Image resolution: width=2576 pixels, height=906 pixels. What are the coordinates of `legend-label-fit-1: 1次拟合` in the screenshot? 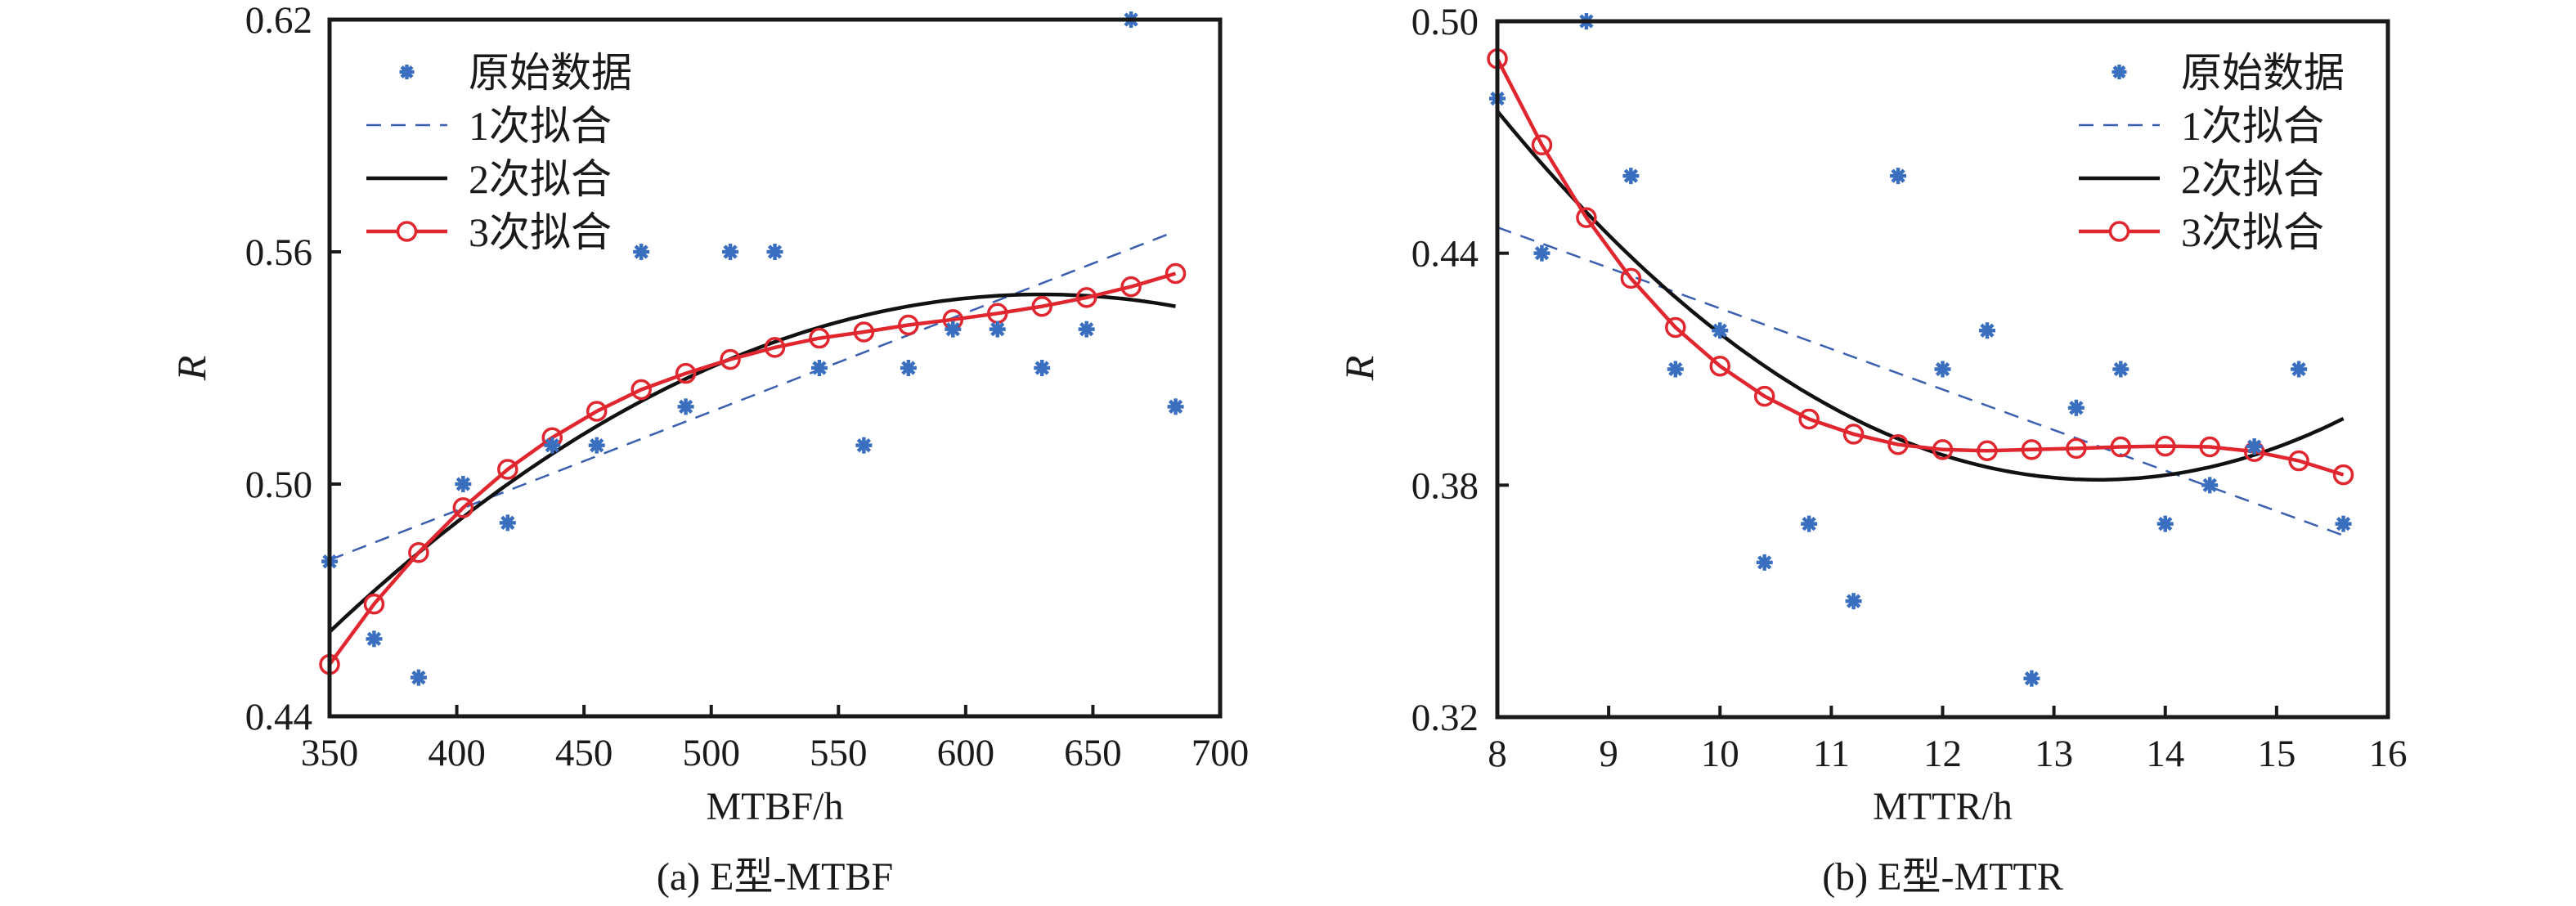 It's located at (540, 126).